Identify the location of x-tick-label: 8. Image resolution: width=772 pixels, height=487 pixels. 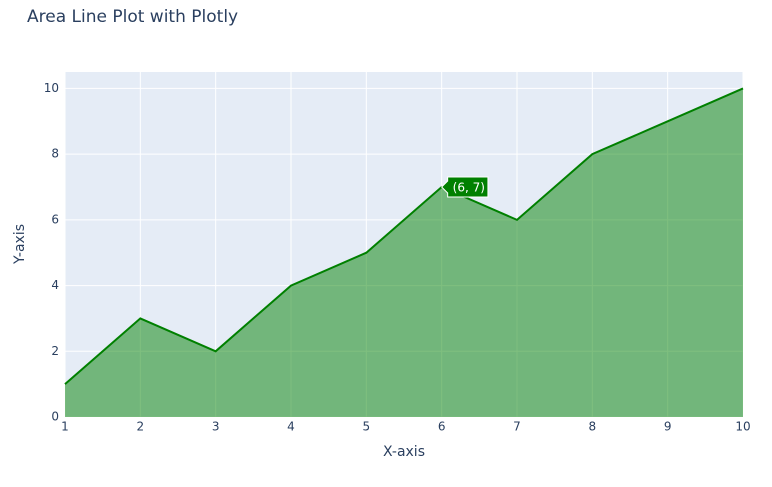
(593, 427).